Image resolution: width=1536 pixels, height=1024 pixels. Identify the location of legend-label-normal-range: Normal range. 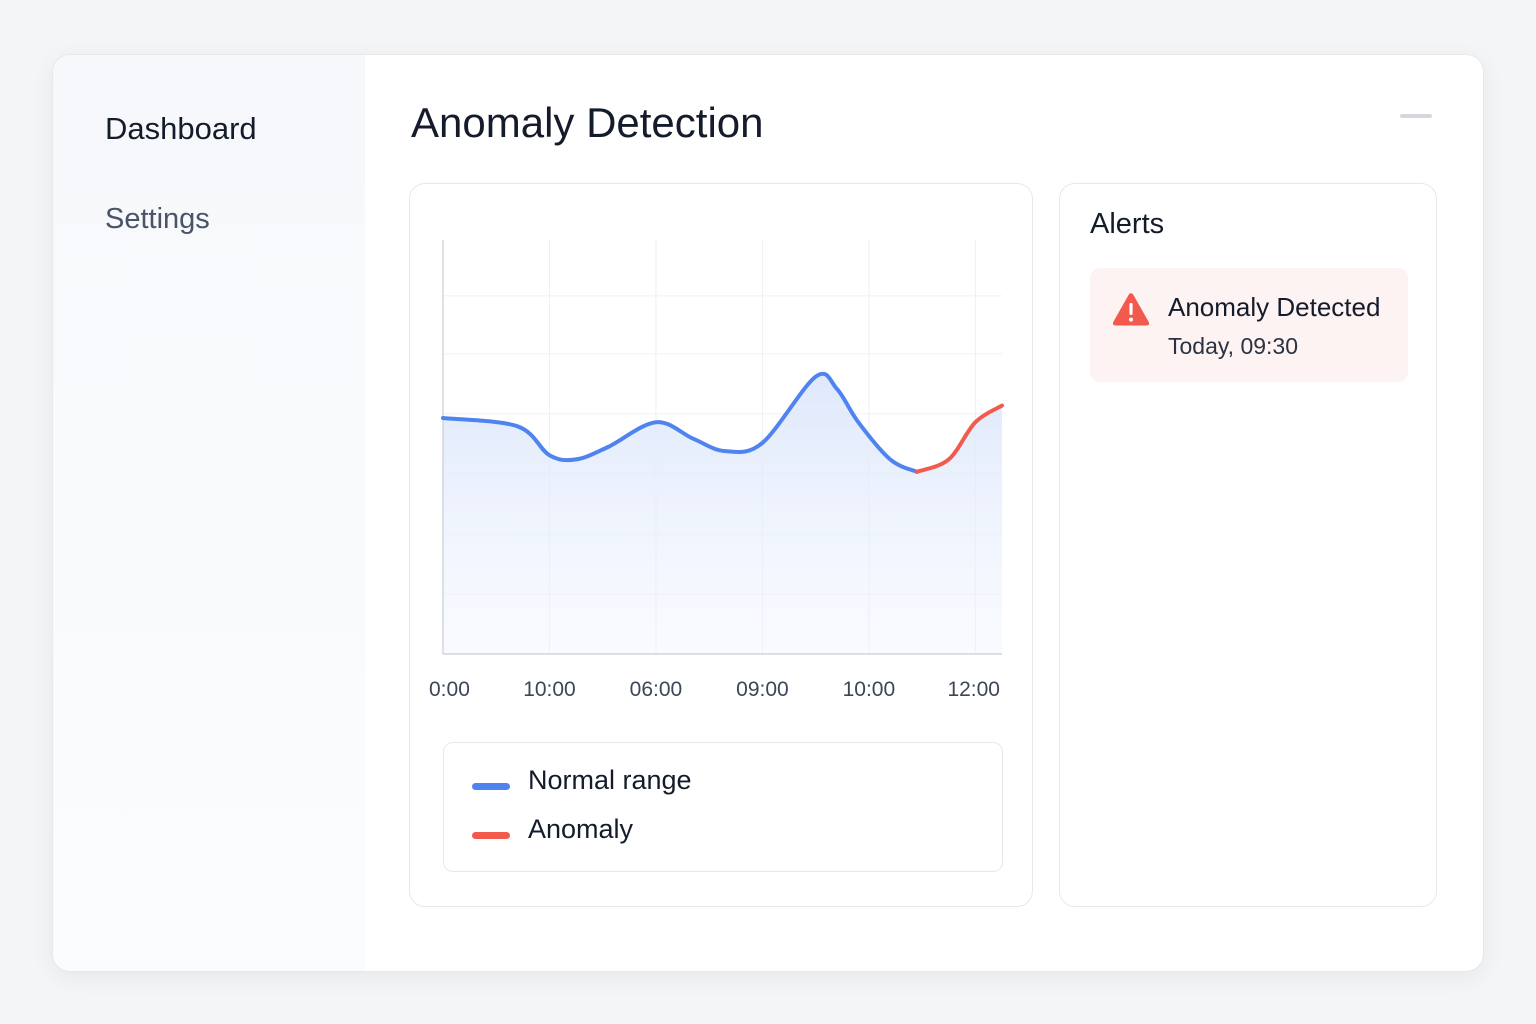
(610, 780).